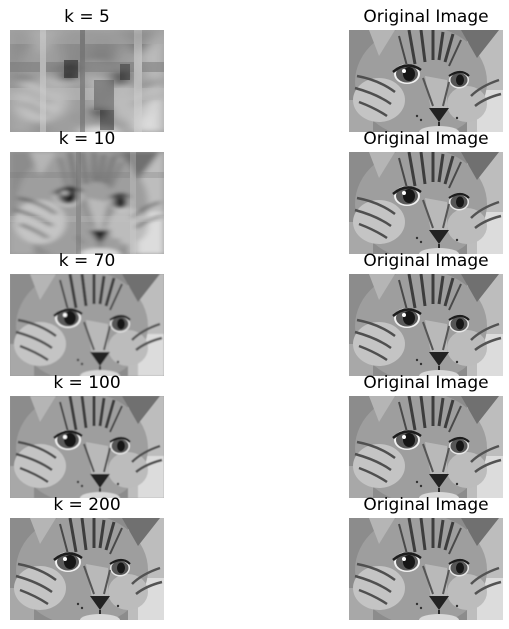 The height and width of the screenshot is (629, 509). What do you see at coordinates (87, 139) in the screenshot?
I see `panel-title-k10: k = 10` at bounding box center [87, 139].